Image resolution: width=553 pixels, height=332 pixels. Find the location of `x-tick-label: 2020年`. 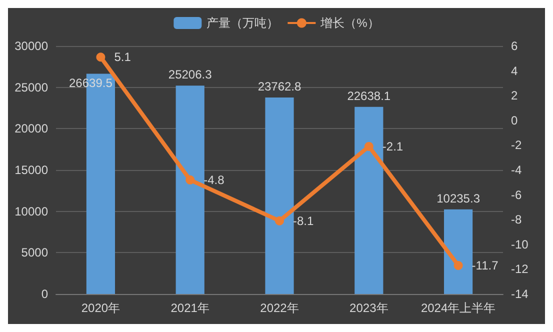

x-tick-label: 2020年 is located at coordinates (100, 308).